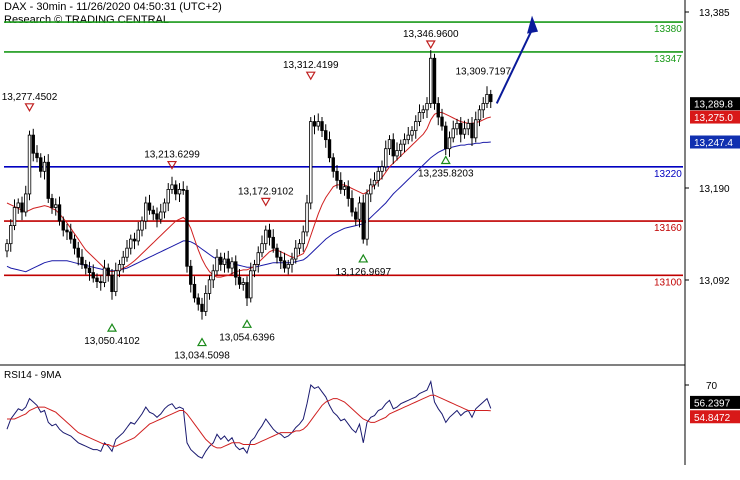 The height and width of the screenshot is (480, 740). Describe the element at coordinates (266, 191) in the screenshot. I see `annotation-label: 13,172.9102` at that location.